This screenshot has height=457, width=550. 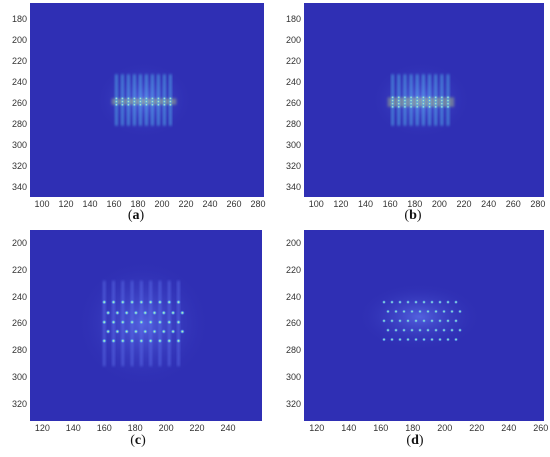 What do you see at coordinates (42, 204) in the screenshot?
I see `x-tick-label: 100` at bounding box center [42, 204].